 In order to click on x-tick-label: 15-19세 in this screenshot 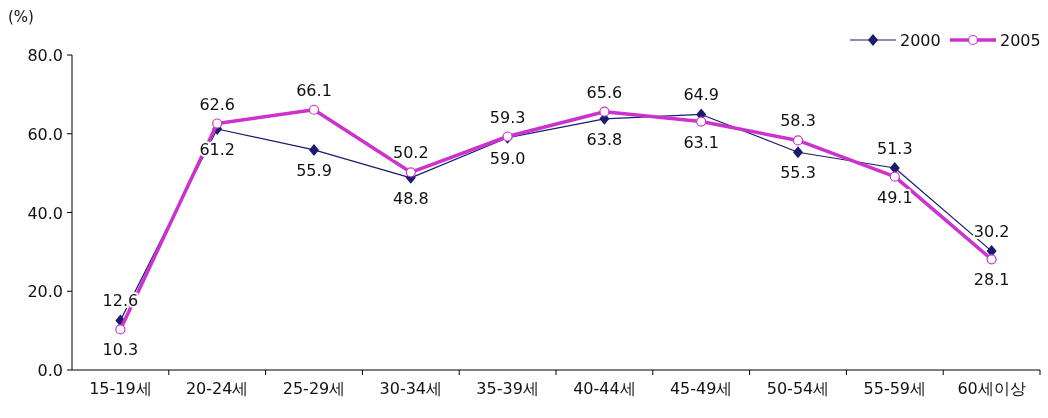, I will do `click(120, 388)`.